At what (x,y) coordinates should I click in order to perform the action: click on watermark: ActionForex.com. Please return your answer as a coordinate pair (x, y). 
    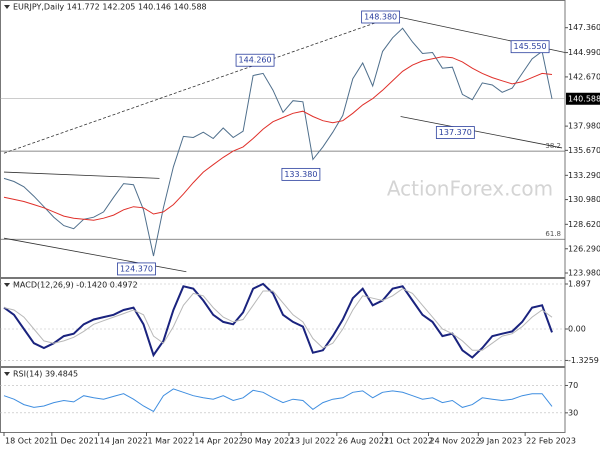
    Looking at the image, I should click on (470, 189).